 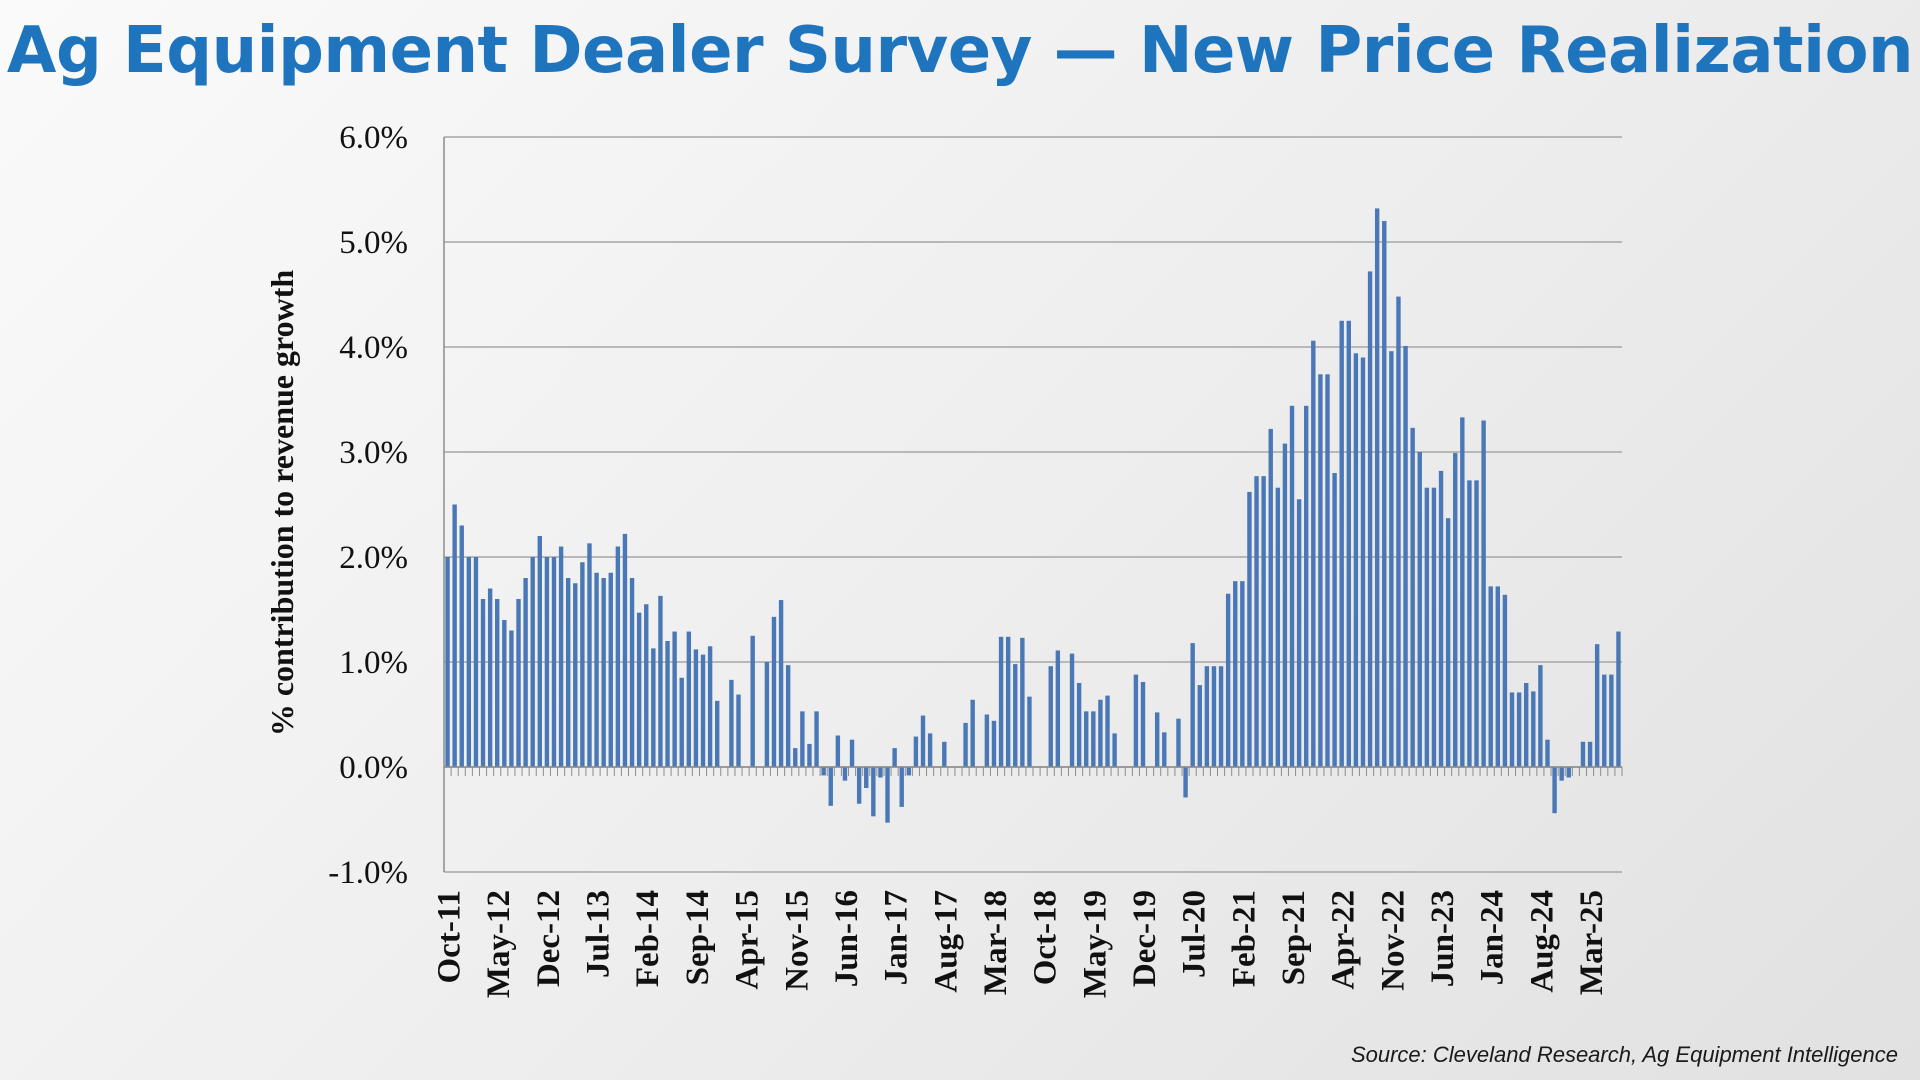 I want to click on x-tick-label: Dec-12, so click(x=549, y=938).